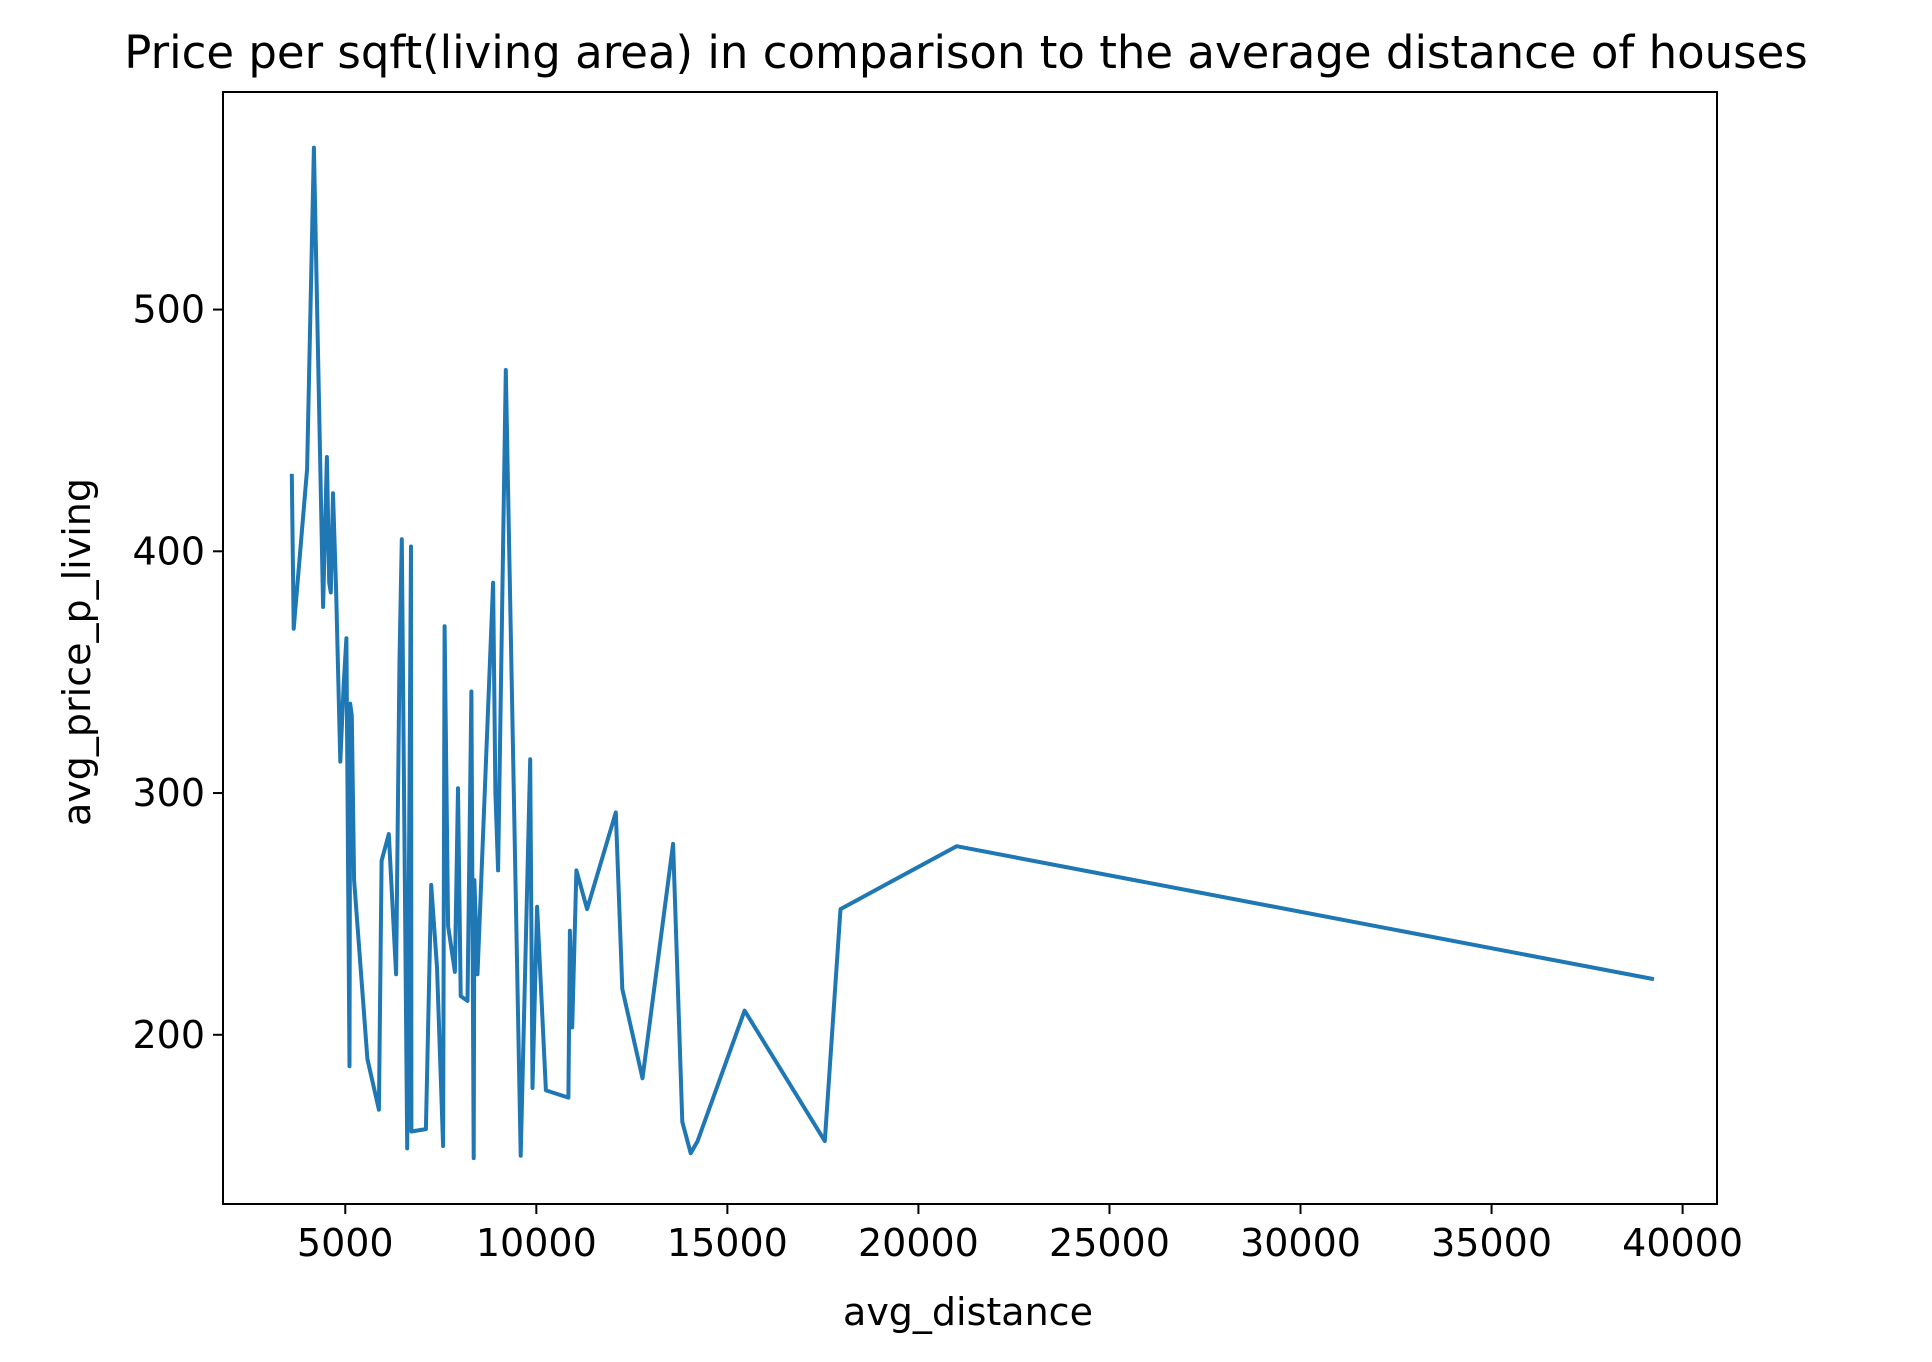 The image size is (1932, 1362). I want to click on x-tick-label: 5000, so click(345, 1243).